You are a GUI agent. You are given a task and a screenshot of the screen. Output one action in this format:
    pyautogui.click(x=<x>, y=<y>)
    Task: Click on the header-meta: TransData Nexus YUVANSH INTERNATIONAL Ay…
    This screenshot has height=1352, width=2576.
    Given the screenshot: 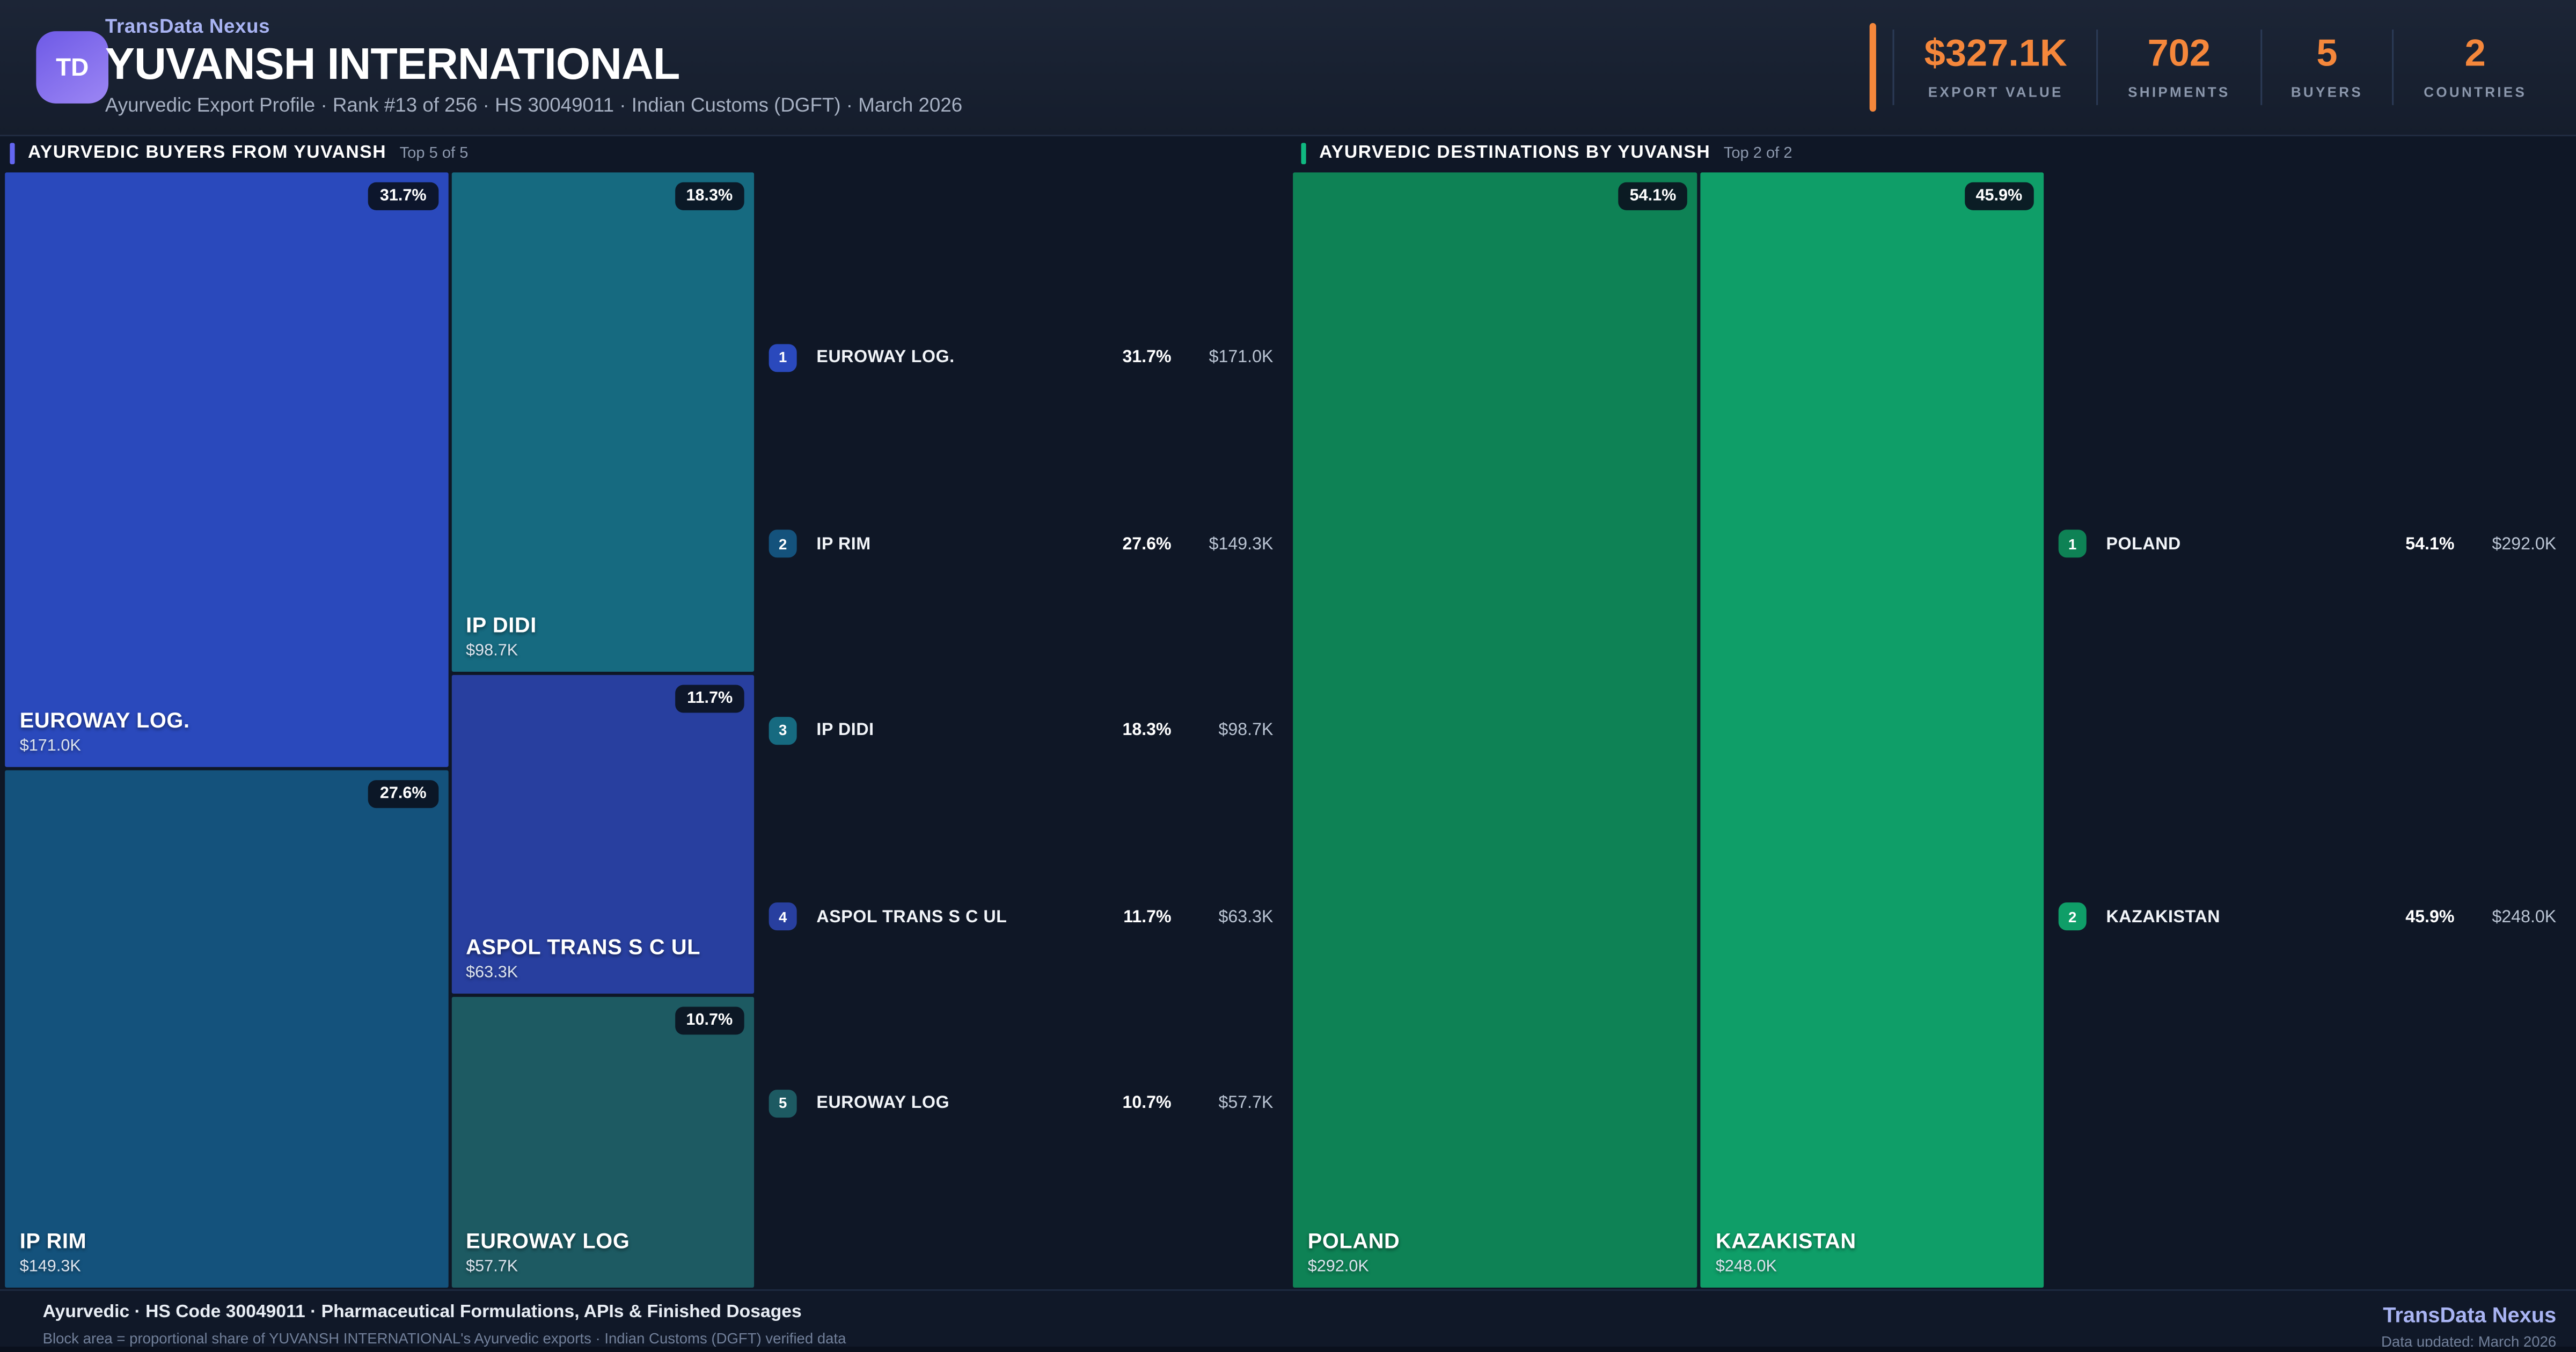 What is the action you would take?
    pyautogui.click(x=533, y=66)
    